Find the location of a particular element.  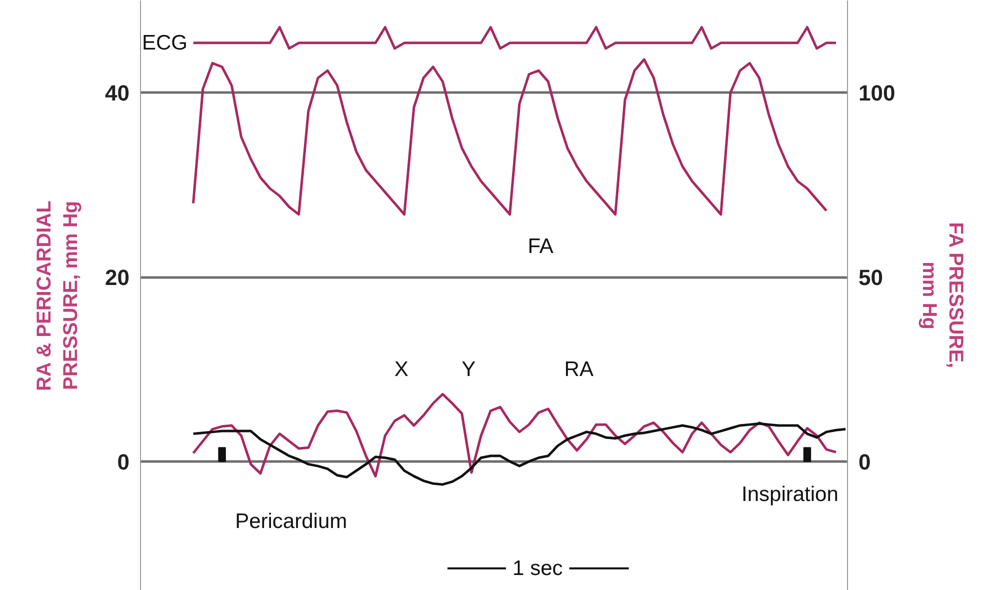

annotation: X is located at coordinates (401, 369).